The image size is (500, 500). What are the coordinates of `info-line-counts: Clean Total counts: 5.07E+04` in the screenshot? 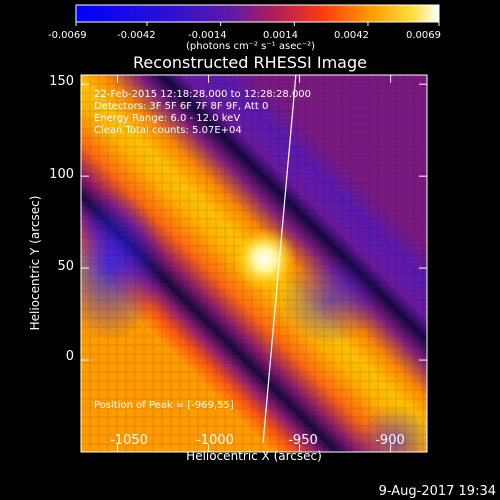 It's located at (168, 130).